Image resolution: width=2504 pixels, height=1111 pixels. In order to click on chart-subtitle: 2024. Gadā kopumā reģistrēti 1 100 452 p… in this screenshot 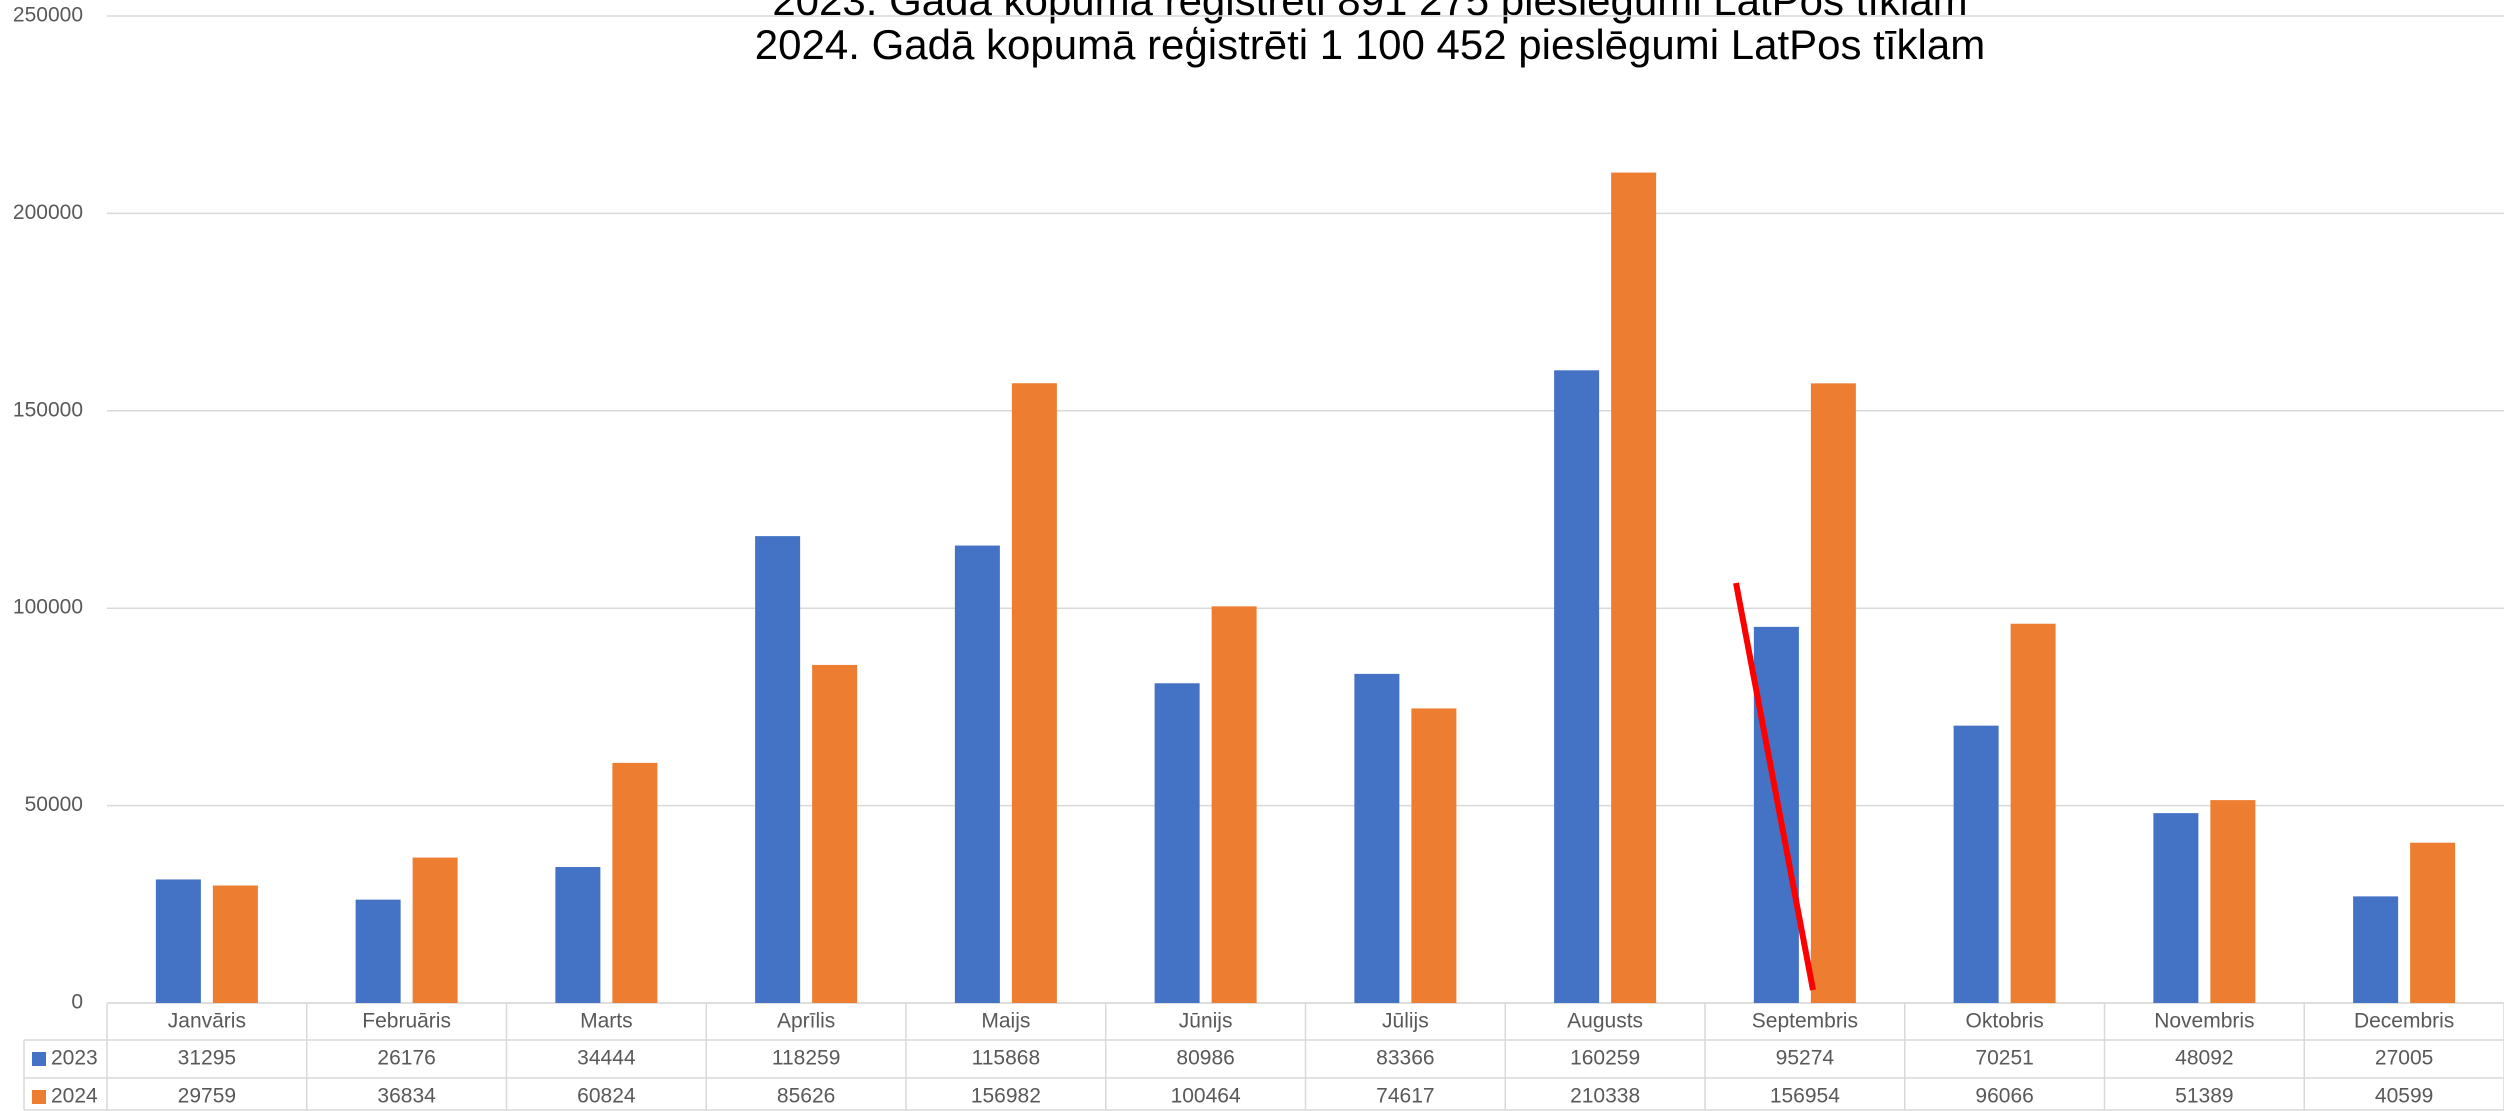, I will do `click(1370, 44)`.